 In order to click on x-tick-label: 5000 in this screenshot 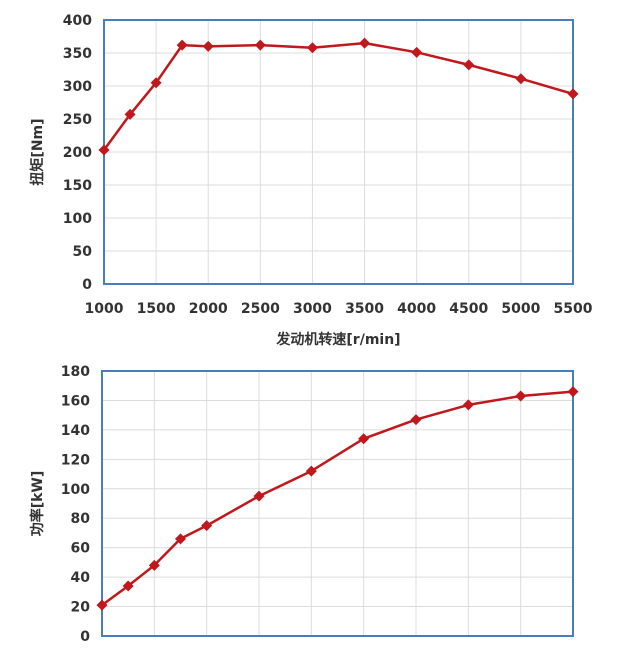, I will do `click(520, 309)`.